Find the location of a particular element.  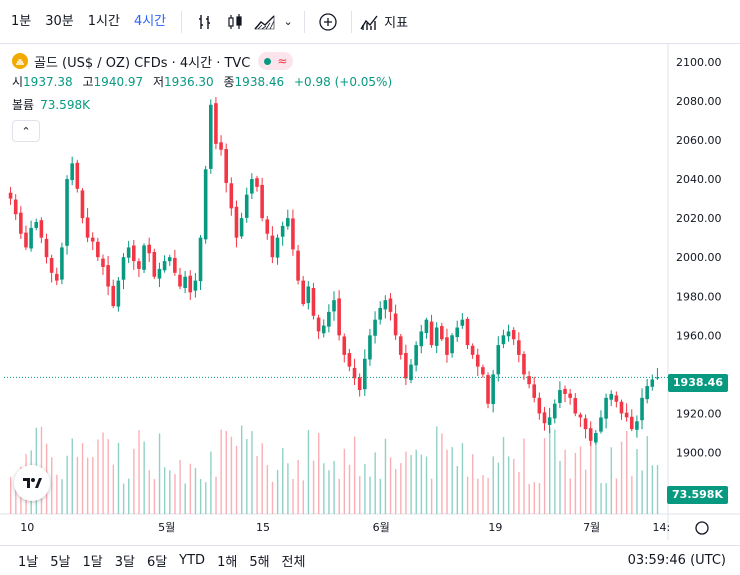

volume-legend: 볼륨 73.598K is located at coordinates (205, 105).